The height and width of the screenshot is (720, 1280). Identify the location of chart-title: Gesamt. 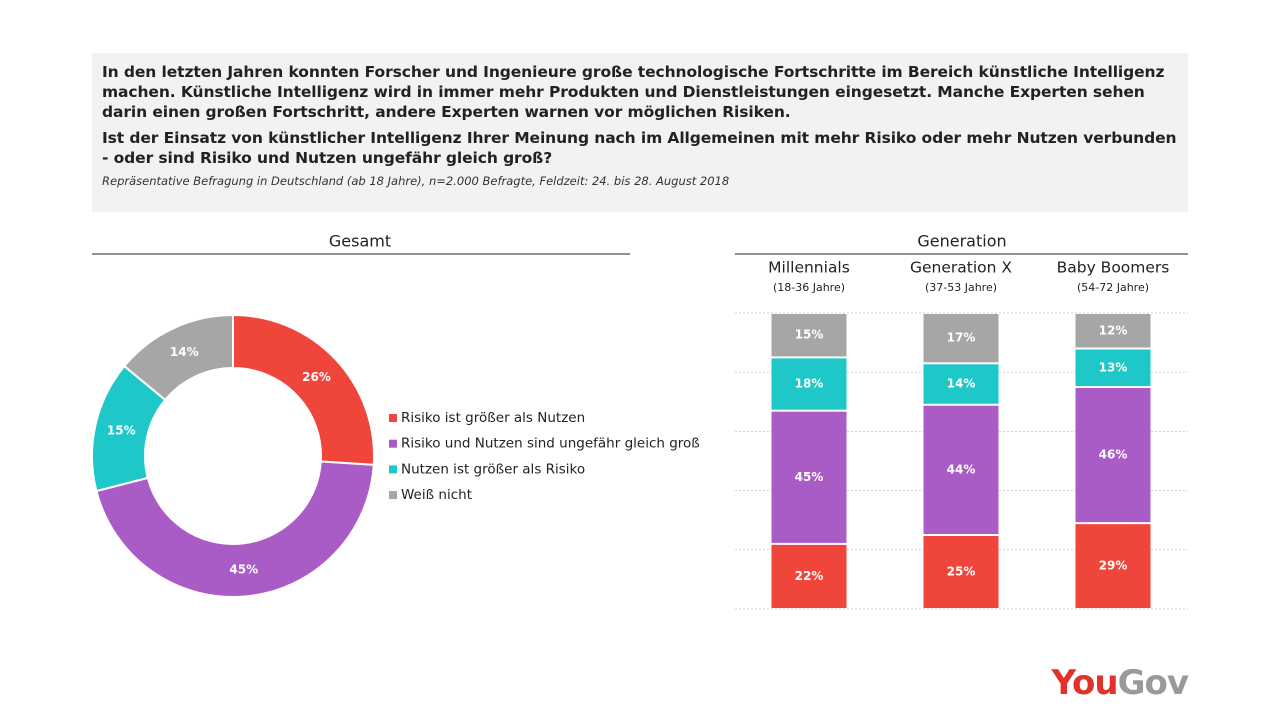
(360, 241).